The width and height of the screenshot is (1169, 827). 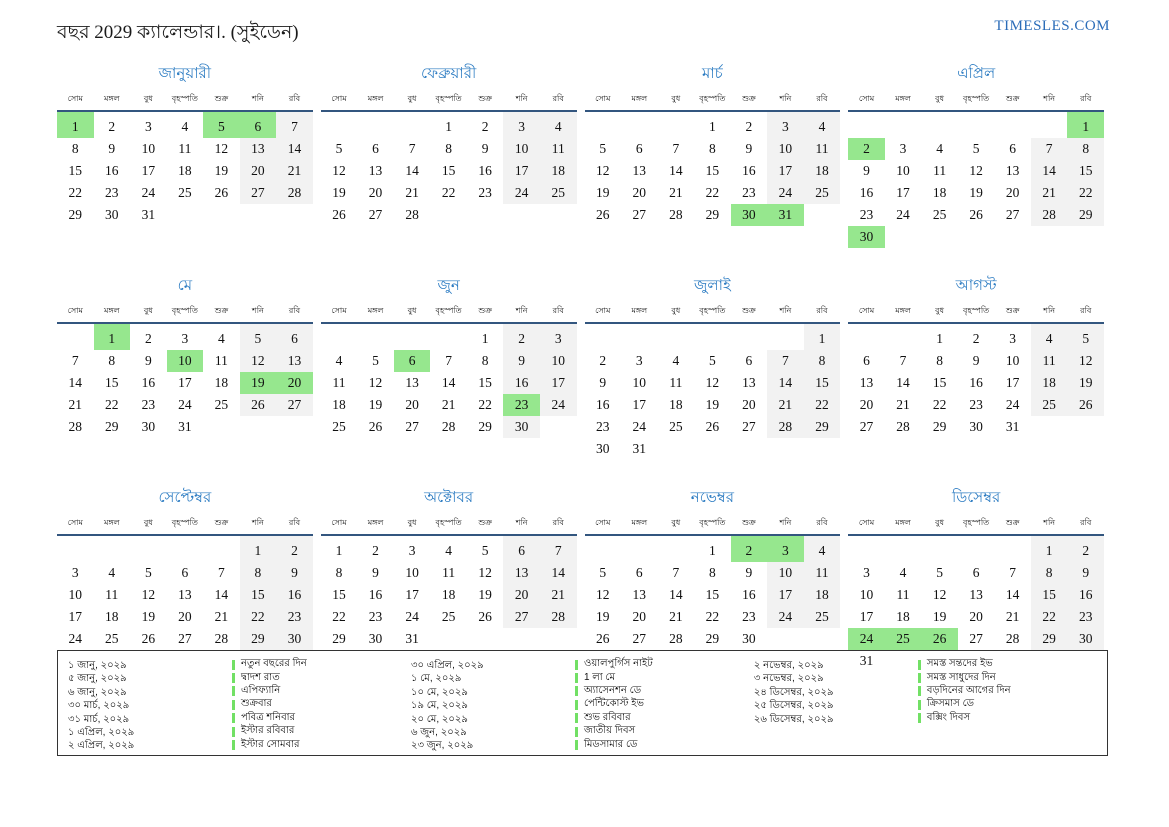 I want to click on month-title: জুন, so click(x=448, y=285).